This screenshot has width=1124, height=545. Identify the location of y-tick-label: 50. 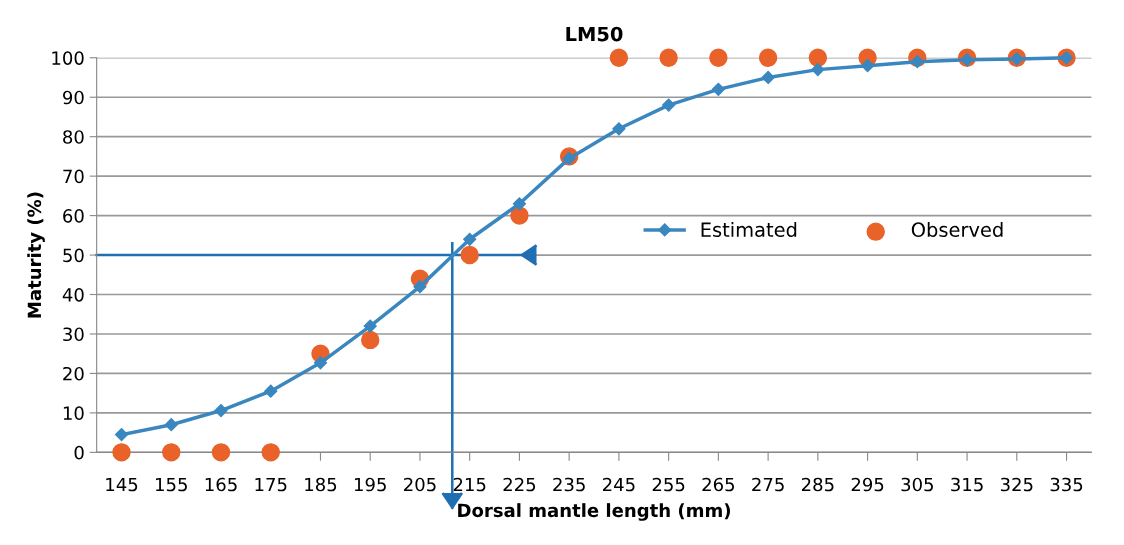
(73, 255).